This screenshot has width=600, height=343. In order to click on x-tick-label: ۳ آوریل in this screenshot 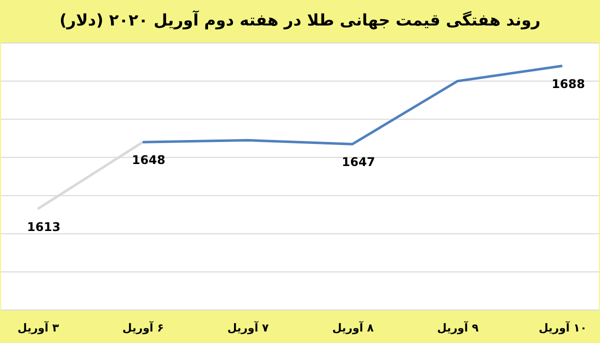, I will do `click(39, 327)`.